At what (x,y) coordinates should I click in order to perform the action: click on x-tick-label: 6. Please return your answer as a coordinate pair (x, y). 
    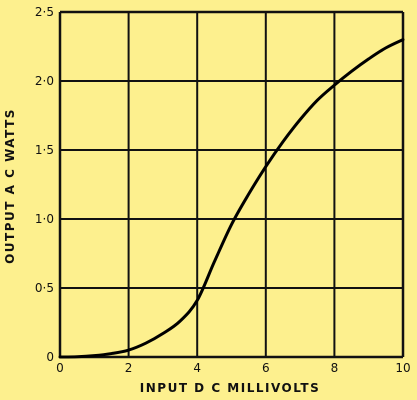
    Looking at the image, I should click on (266, 368).